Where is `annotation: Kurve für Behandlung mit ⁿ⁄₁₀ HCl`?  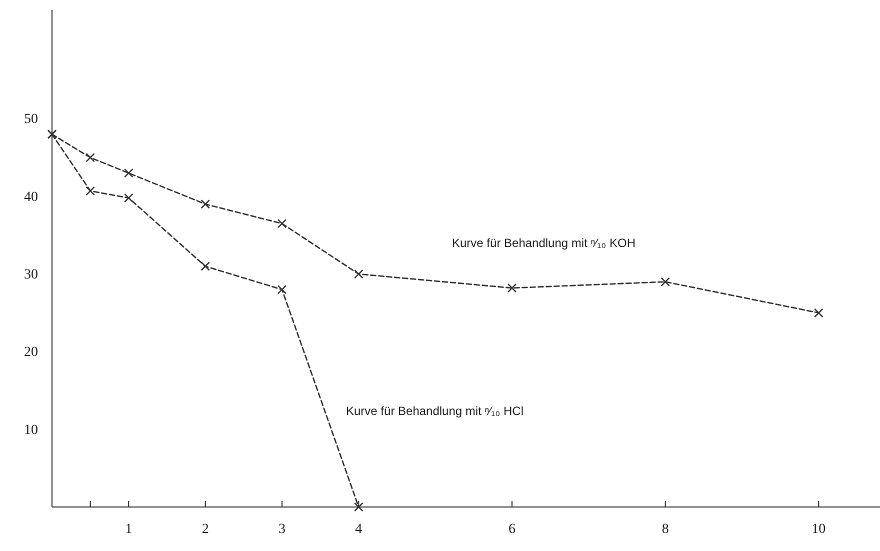 annotation: Kurve für Behandlung mit ⁿ⁄₁₀ HCl is located at coordinates (435, 411).